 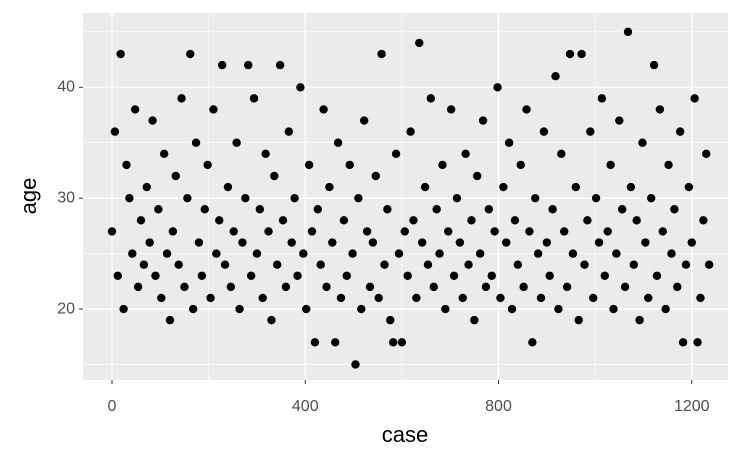 What do you see at coordinates (66, 87) in the screenshot?
I see `y-tick-label: 40` at bounding box center [66, 87].